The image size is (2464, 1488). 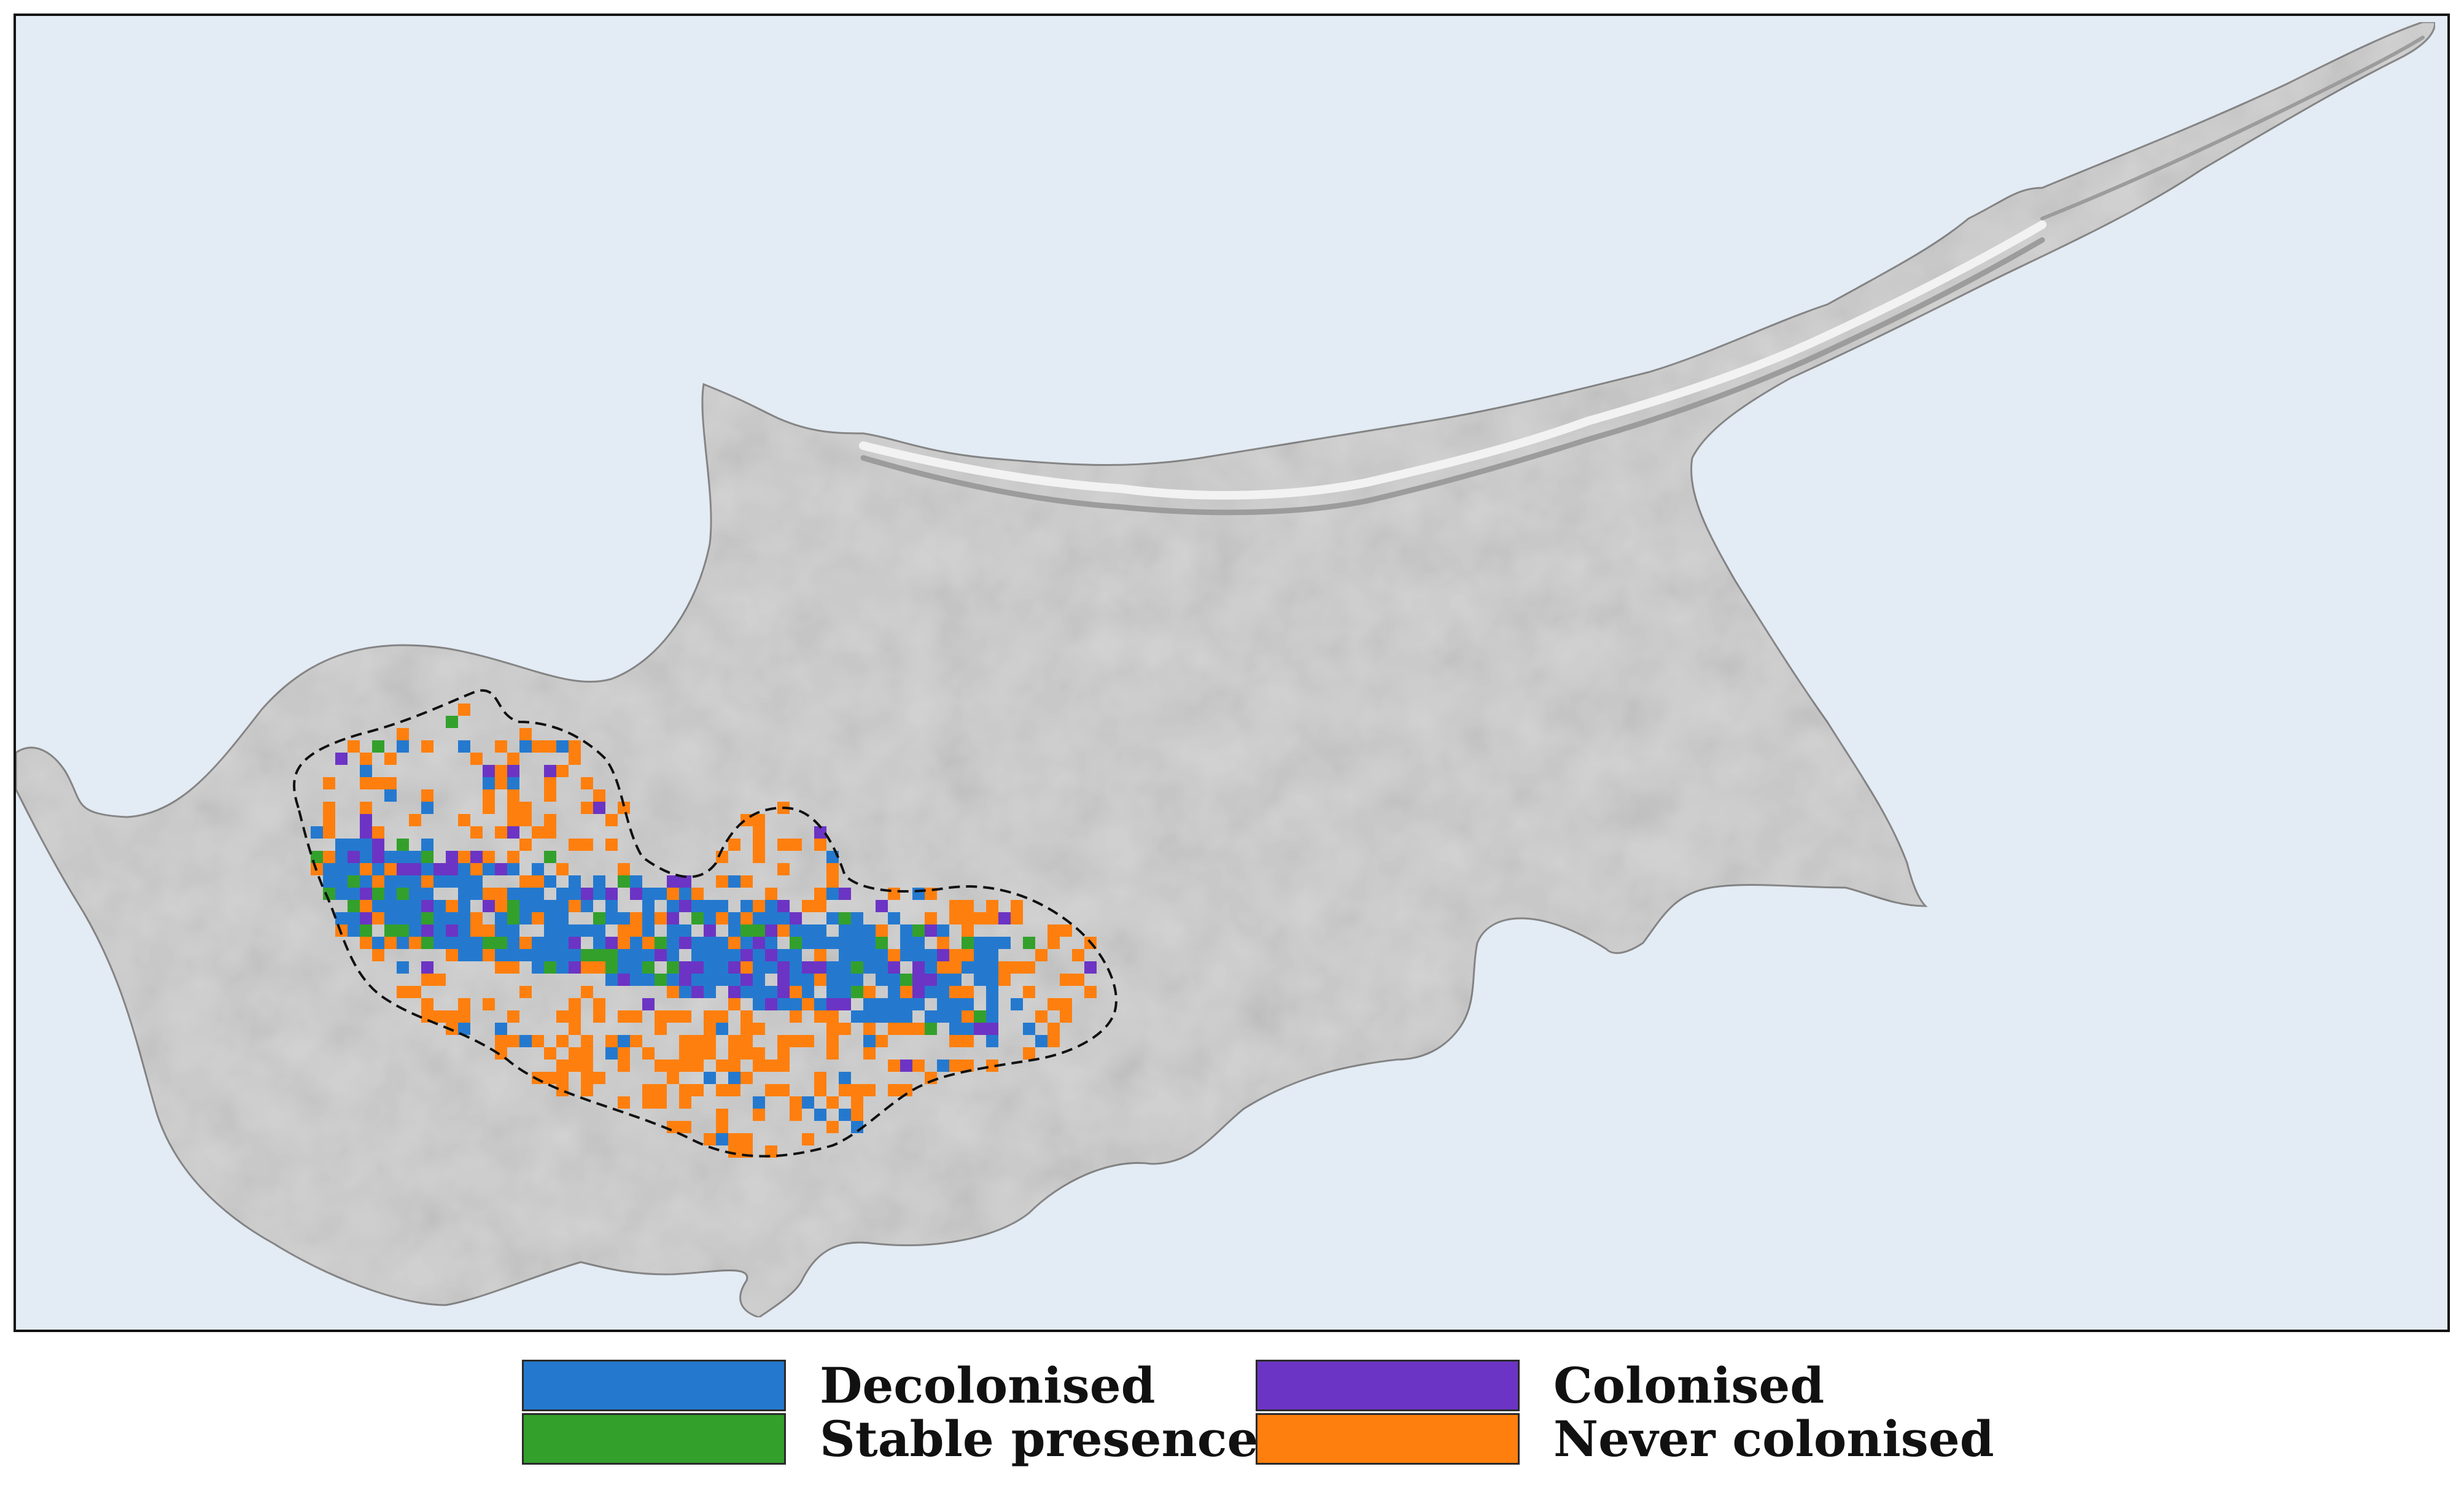 What do you see at coordinates (1540, 1385) in the screenshot?
I see `legend-item-colonised: Colonised` at bounding box center [1540, 1385].